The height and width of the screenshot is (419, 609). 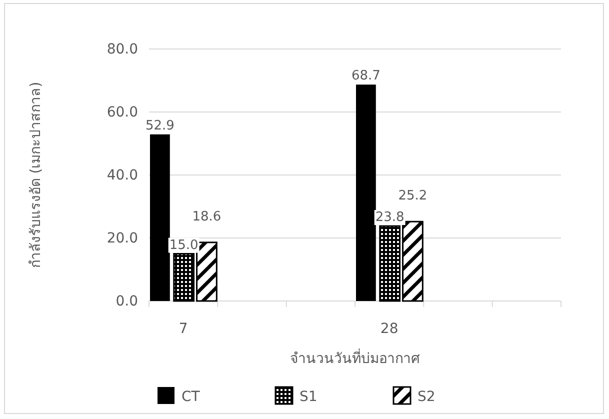 I want to click on y-tick-label: 60.0, so click(x=122, y=112).